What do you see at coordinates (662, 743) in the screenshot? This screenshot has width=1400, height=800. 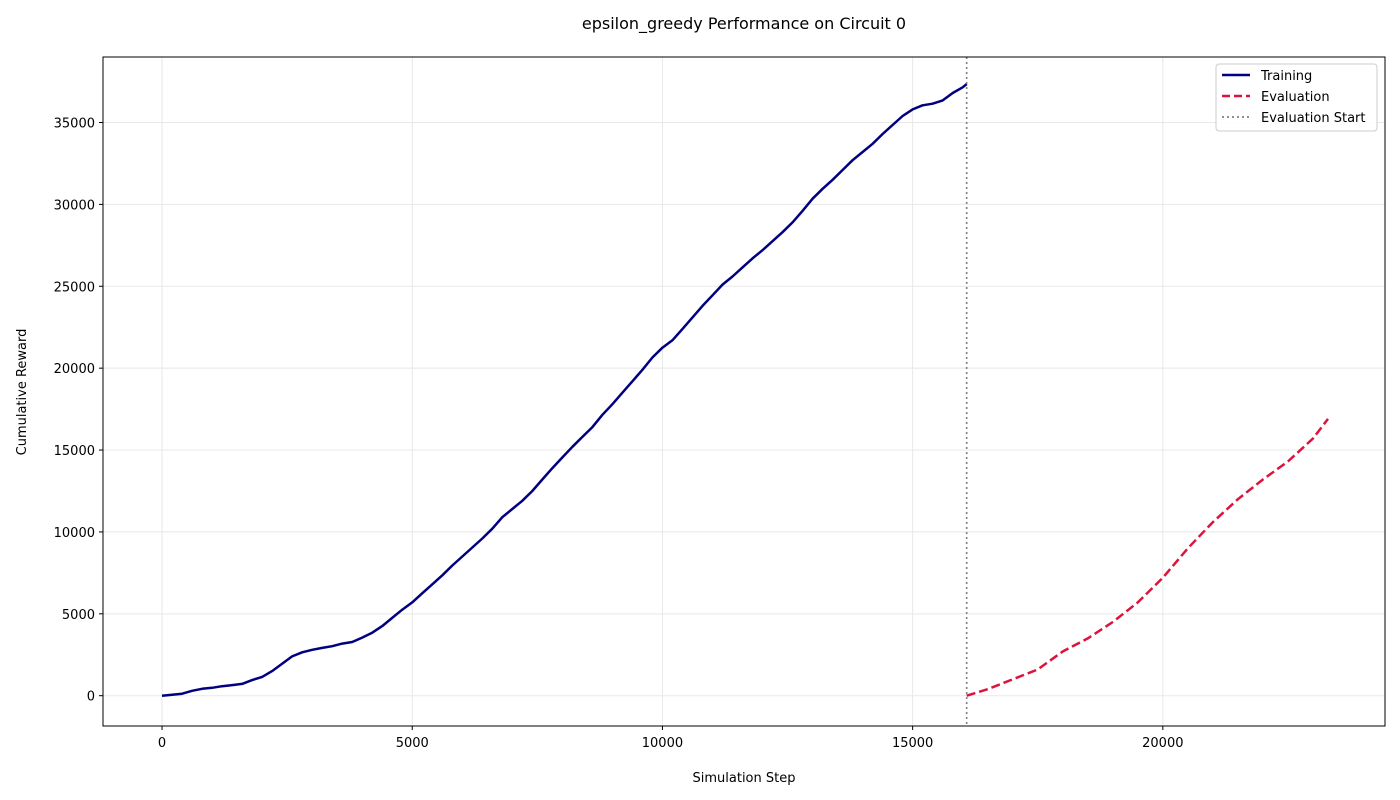 I see `x-tick-label: 10000` at bounding box center [662, 743].